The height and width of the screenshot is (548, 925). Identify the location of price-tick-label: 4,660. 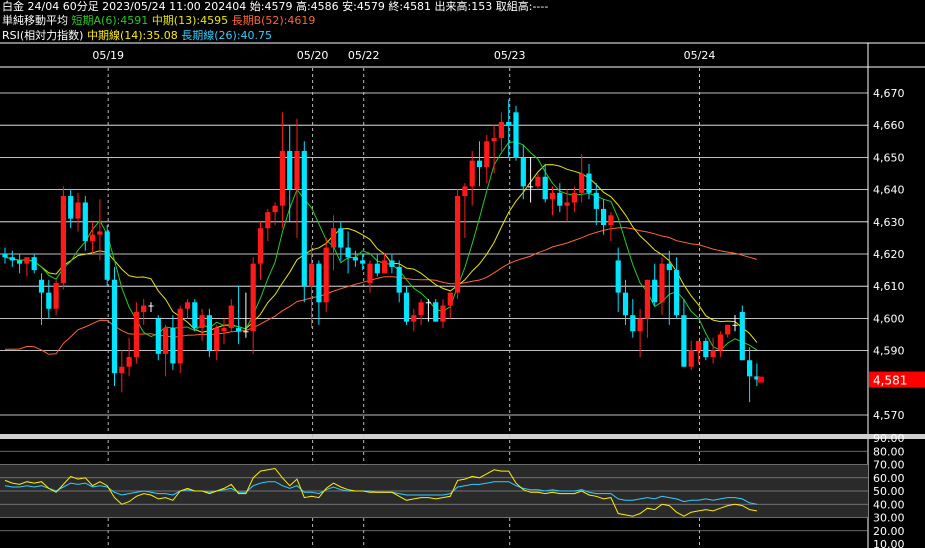
(889, 125).